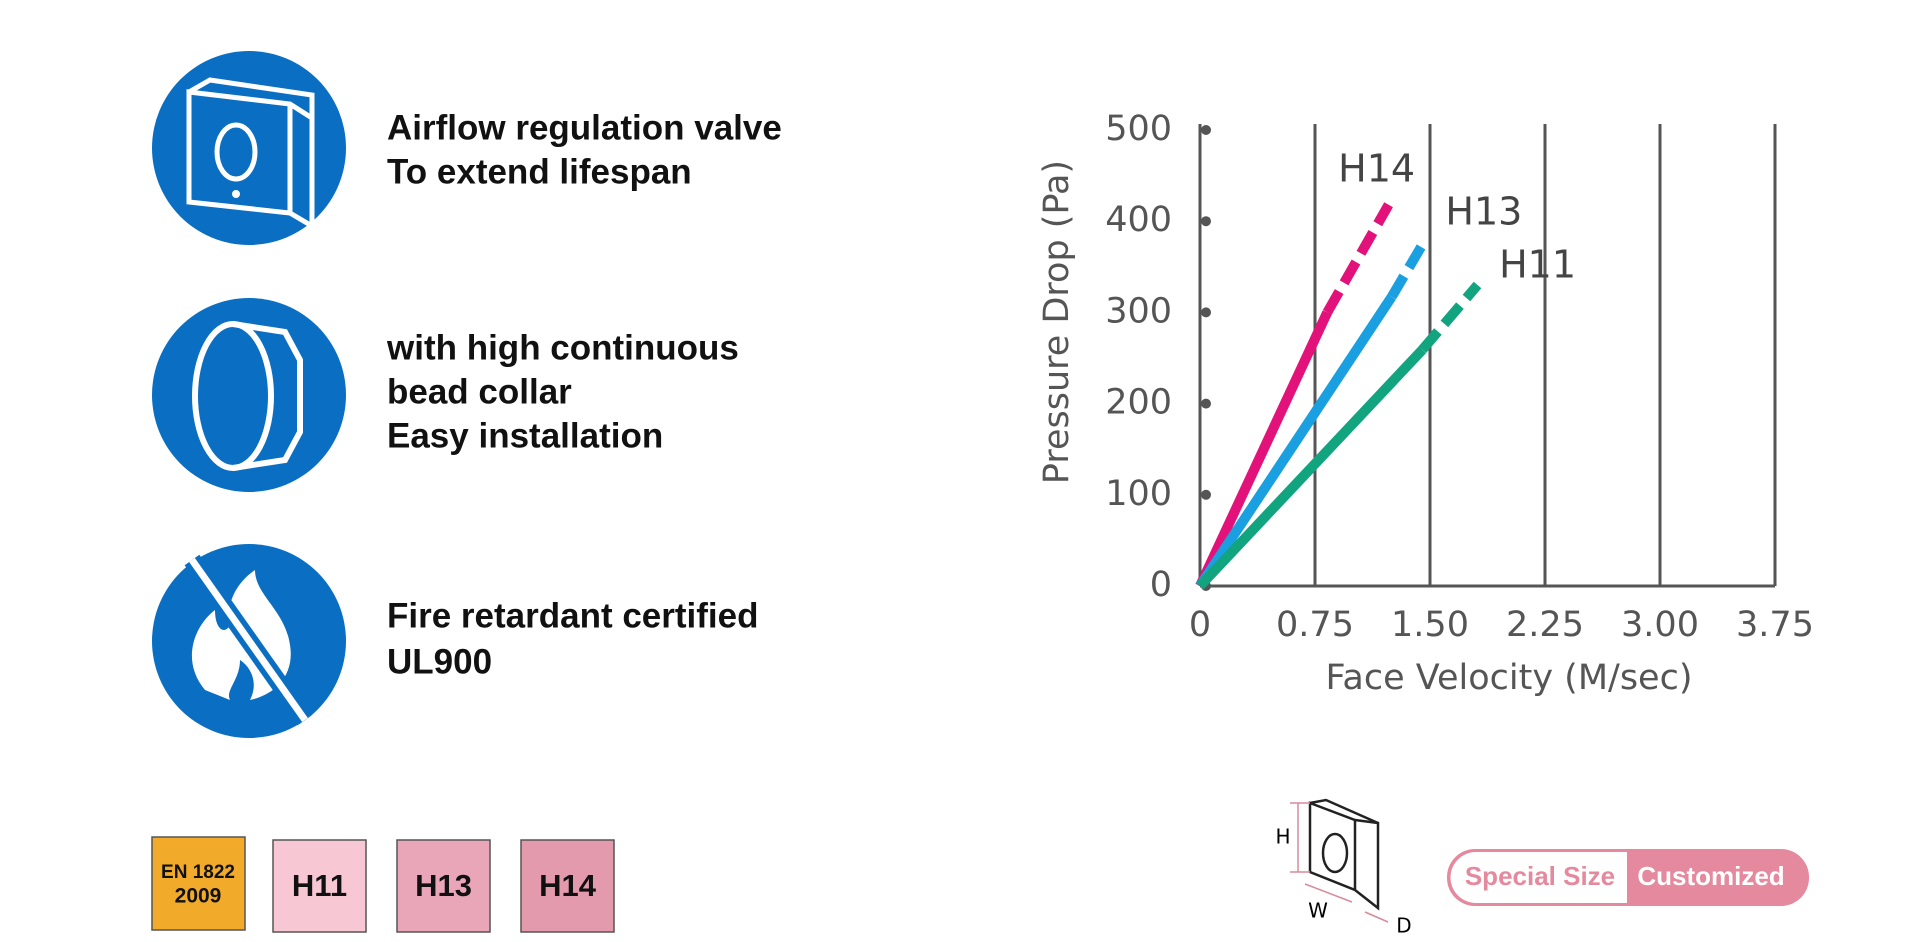  I want to click on grade-text: H13, so click(443, 885).